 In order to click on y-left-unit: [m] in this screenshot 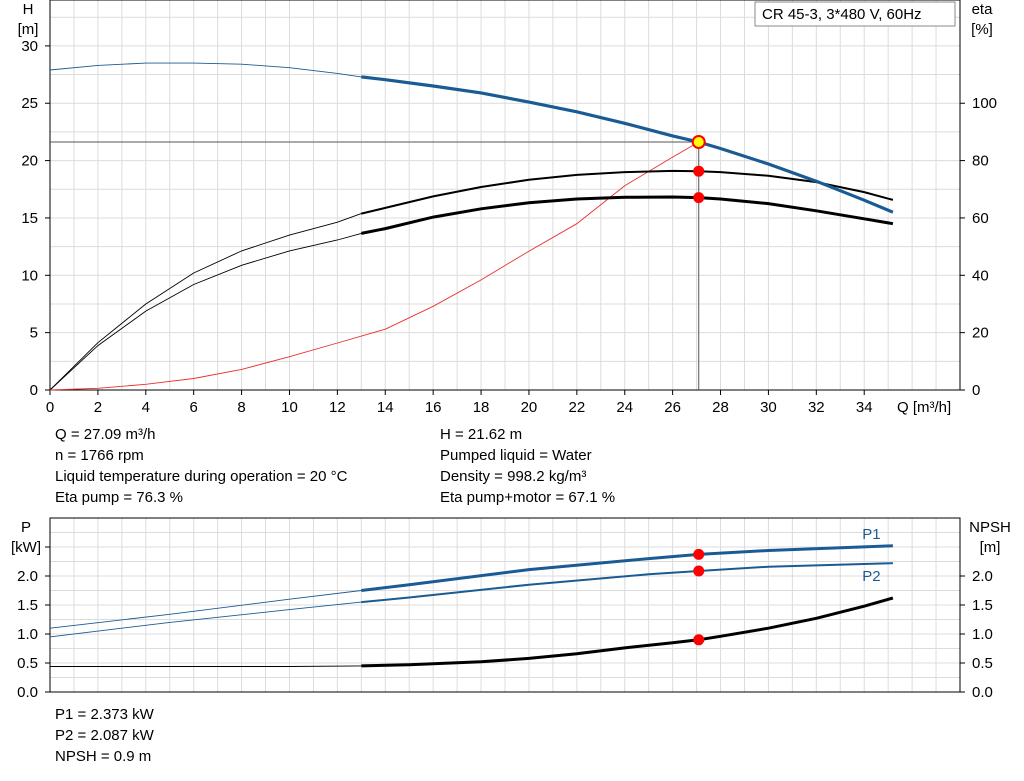, I will do `click(28, 29)`.